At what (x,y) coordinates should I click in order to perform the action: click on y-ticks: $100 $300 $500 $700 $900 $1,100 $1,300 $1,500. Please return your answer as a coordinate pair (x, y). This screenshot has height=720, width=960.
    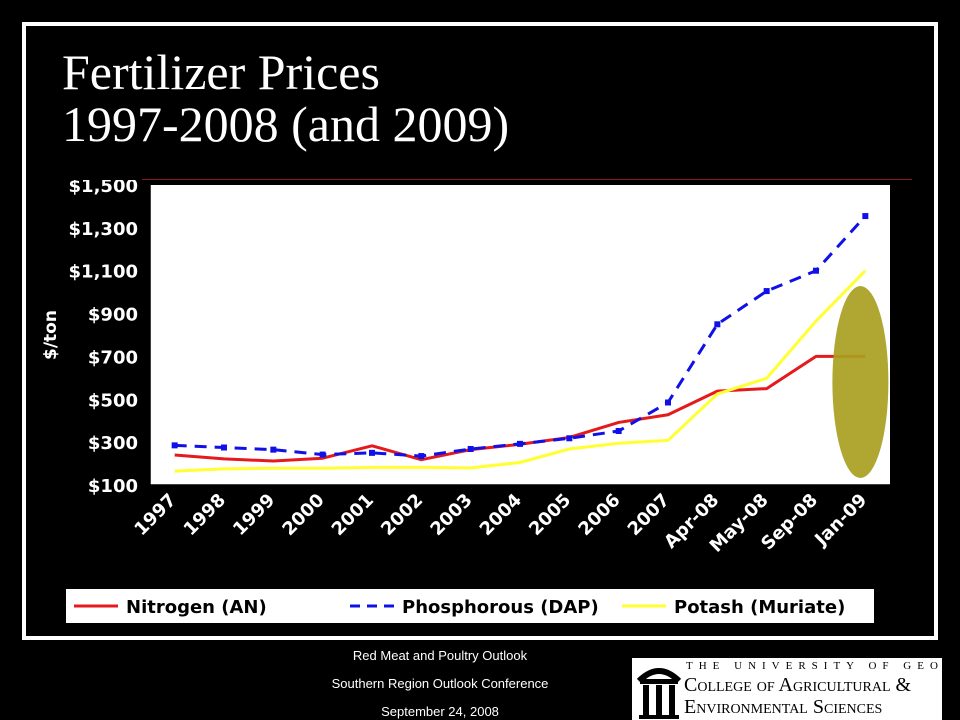
    Looking at the image, I should click on (109, 338).